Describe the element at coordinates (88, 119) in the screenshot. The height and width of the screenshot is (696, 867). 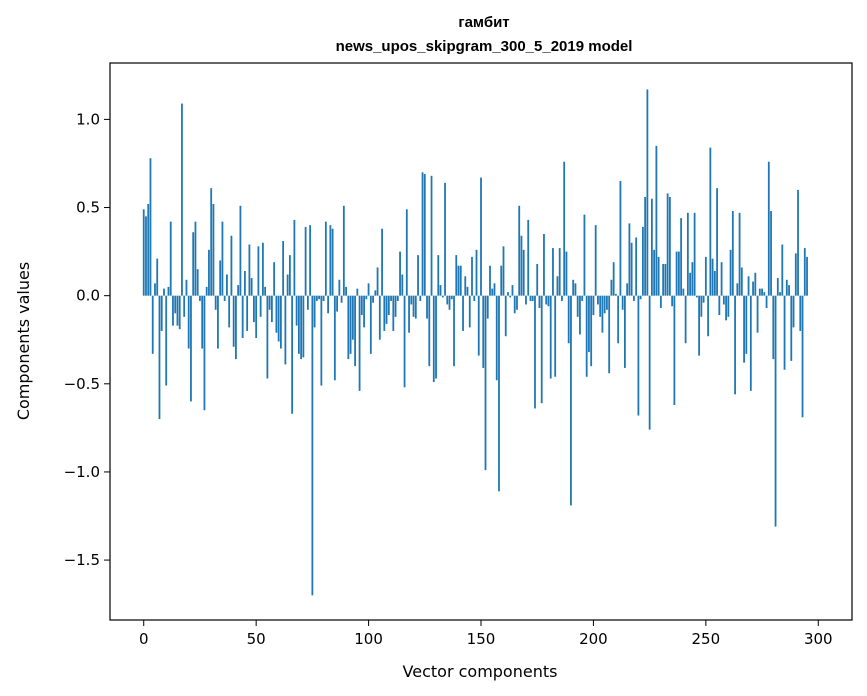
I see `y-tick-label: 1.0` at that location.